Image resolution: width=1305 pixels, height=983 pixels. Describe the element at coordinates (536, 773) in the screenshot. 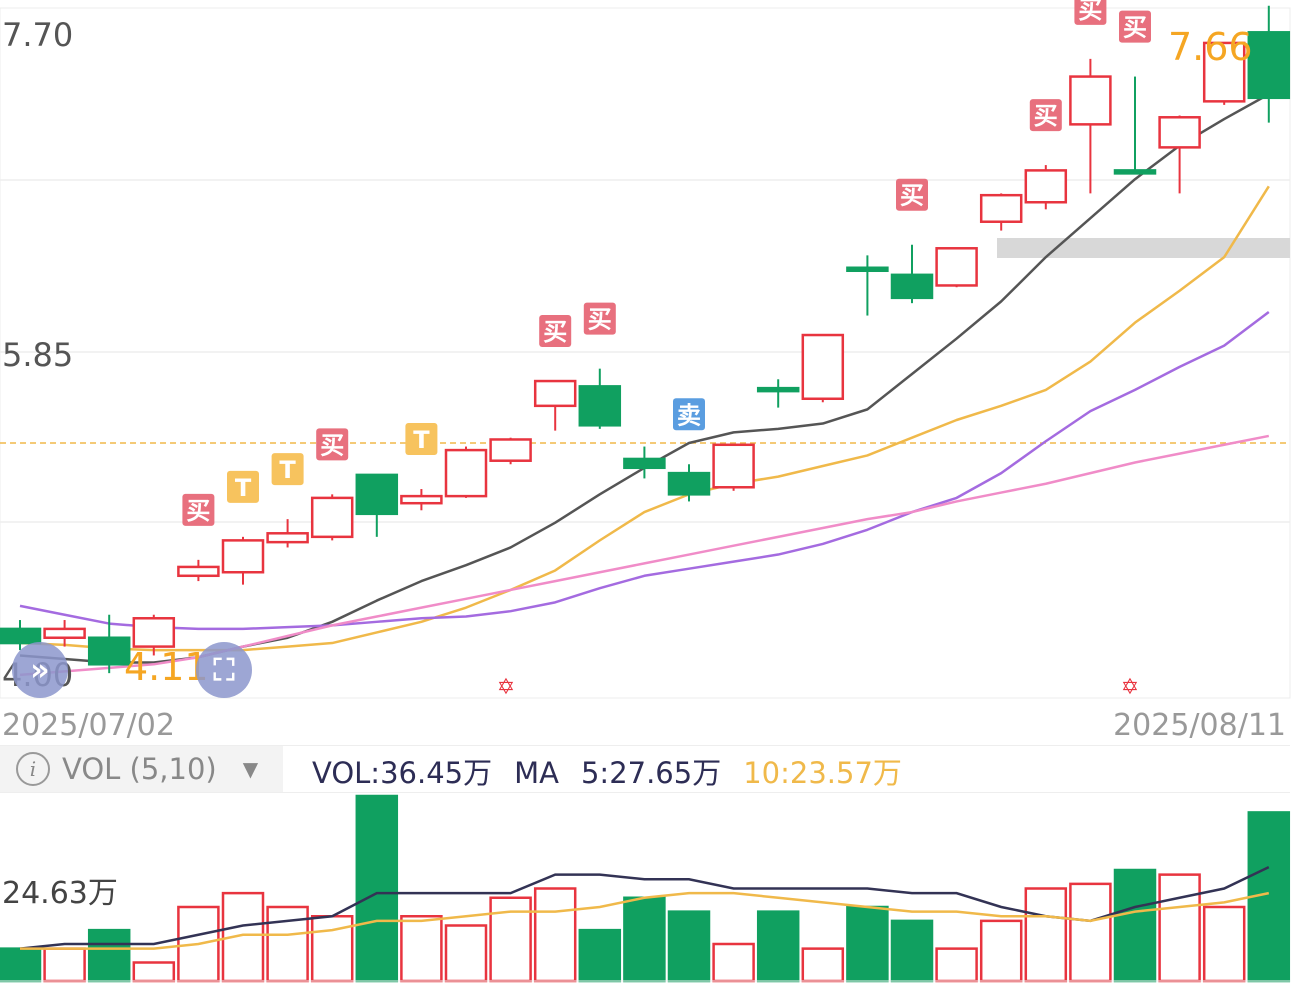

I see `ma-label: MA` at that location.